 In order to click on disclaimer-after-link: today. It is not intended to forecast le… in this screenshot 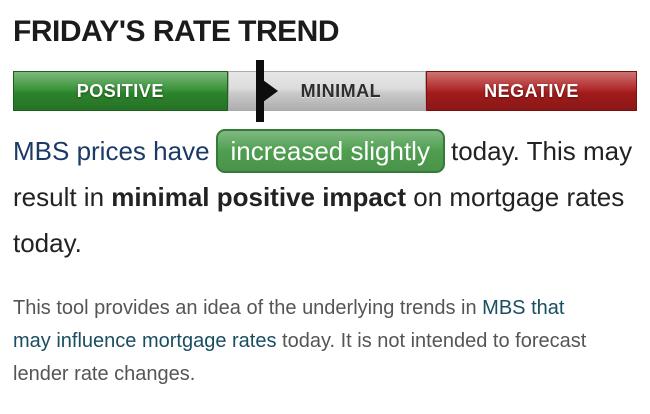, I will do `click(300, 357)`.